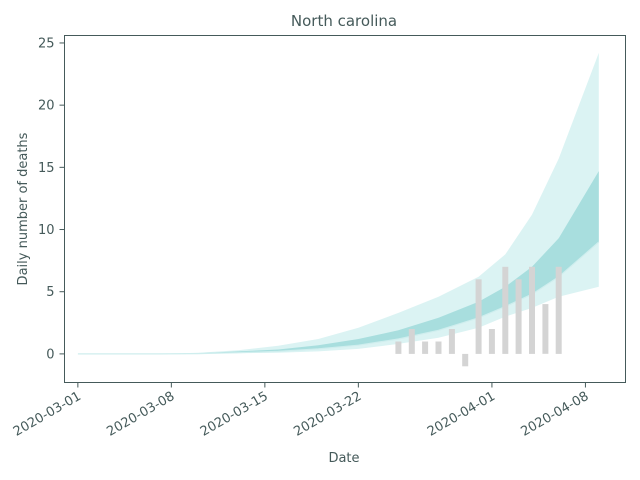 This screenshot has height=480, width=640. Describe the element at coordinates (51, 199) in the screenshot. I see `y-axis-ticks: 0 5 10 15 20 25` at that location.